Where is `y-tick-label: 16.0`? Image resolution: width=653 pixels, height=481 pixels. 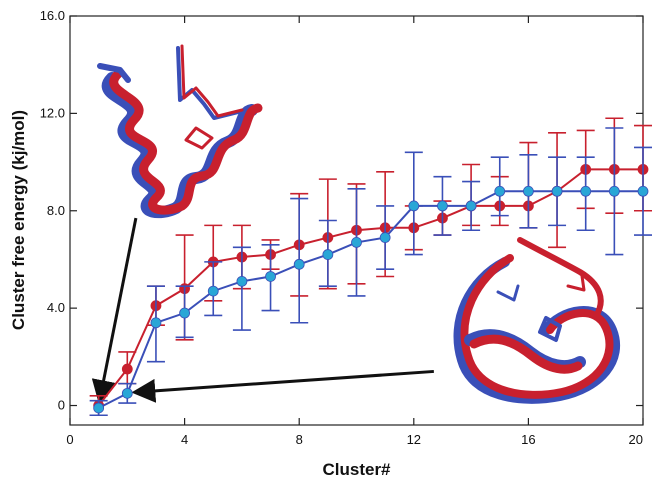
y-tick-label: 16.0 is located at coordinates (52, 15).